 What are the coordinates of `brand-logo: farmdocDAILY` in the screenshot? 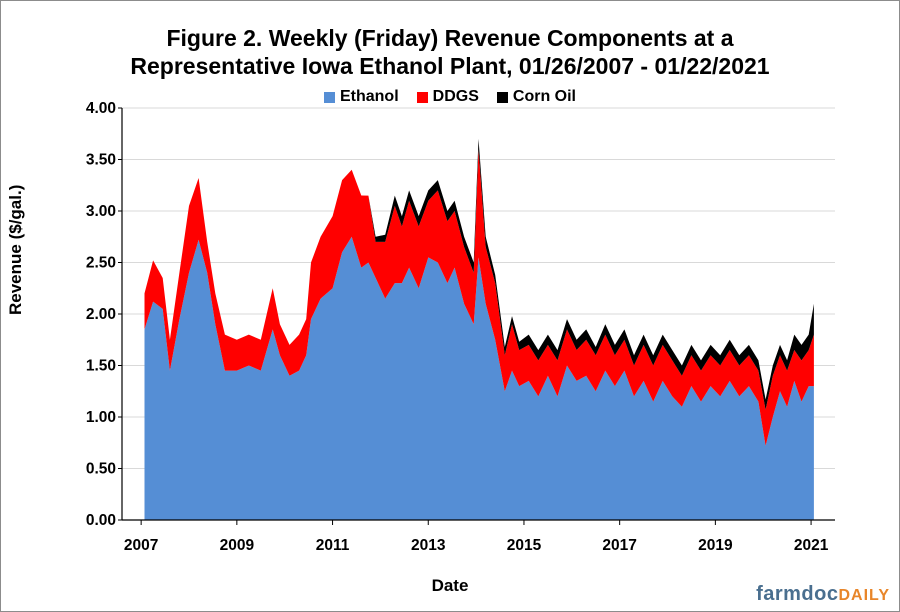 It's located at (823, 594).